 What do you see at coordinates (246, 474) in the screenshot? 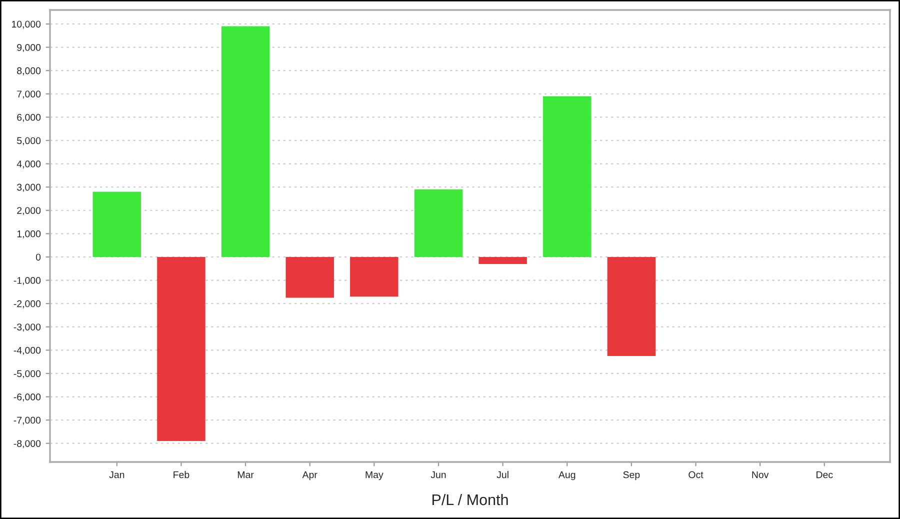
I see `x-tick-label: Mar` at bounding box center [246, 474].